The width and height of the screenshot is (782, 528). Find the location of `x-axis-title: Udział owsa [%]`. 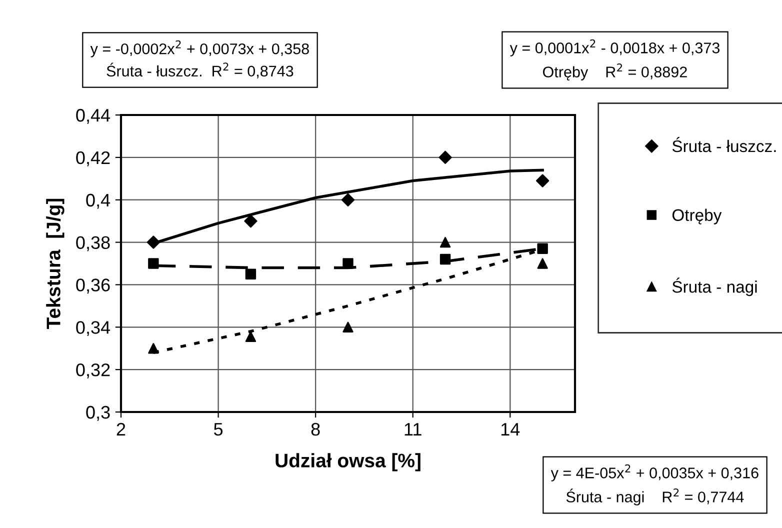

x-axis-title: Udział owsa [%] is located at coordinates (348, 462).